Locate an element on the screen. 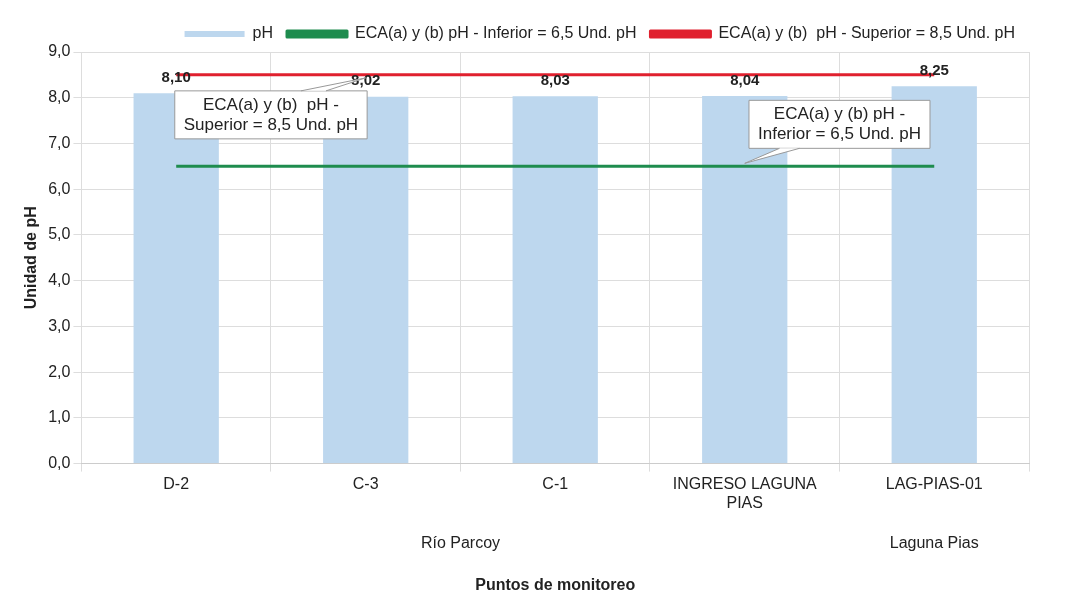  y-tick-label: 8,0 is located at coordinates (59, 97).